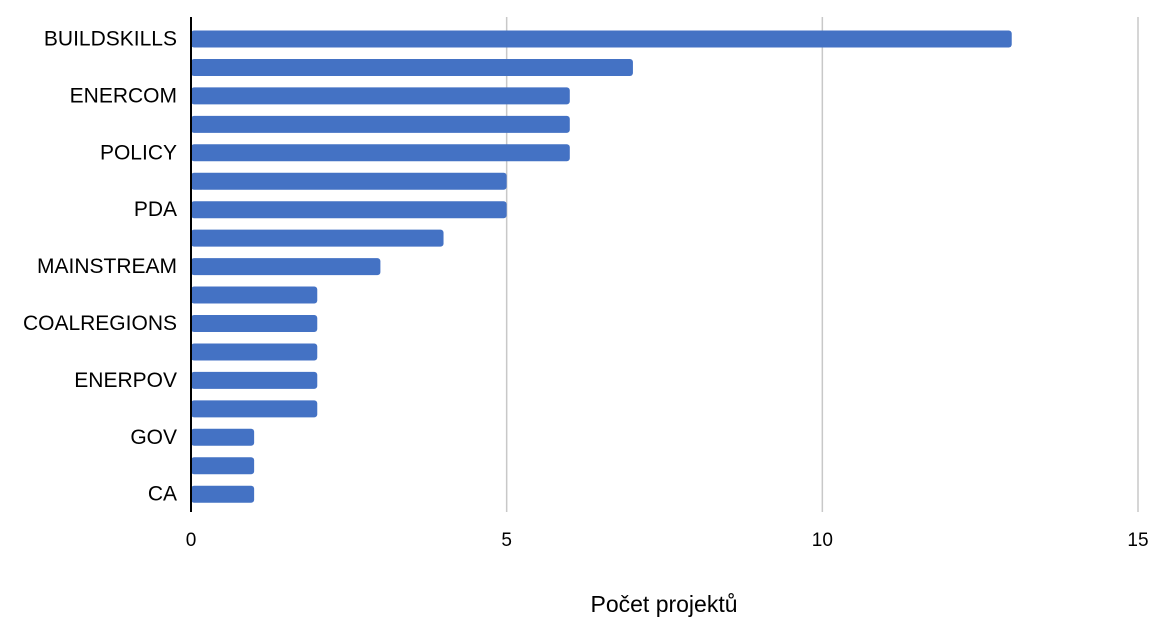 Image resolution: width=1153 pixels, height=618 pixels. I want to click on x-tick-label-15: 15, so click(1137, 540).